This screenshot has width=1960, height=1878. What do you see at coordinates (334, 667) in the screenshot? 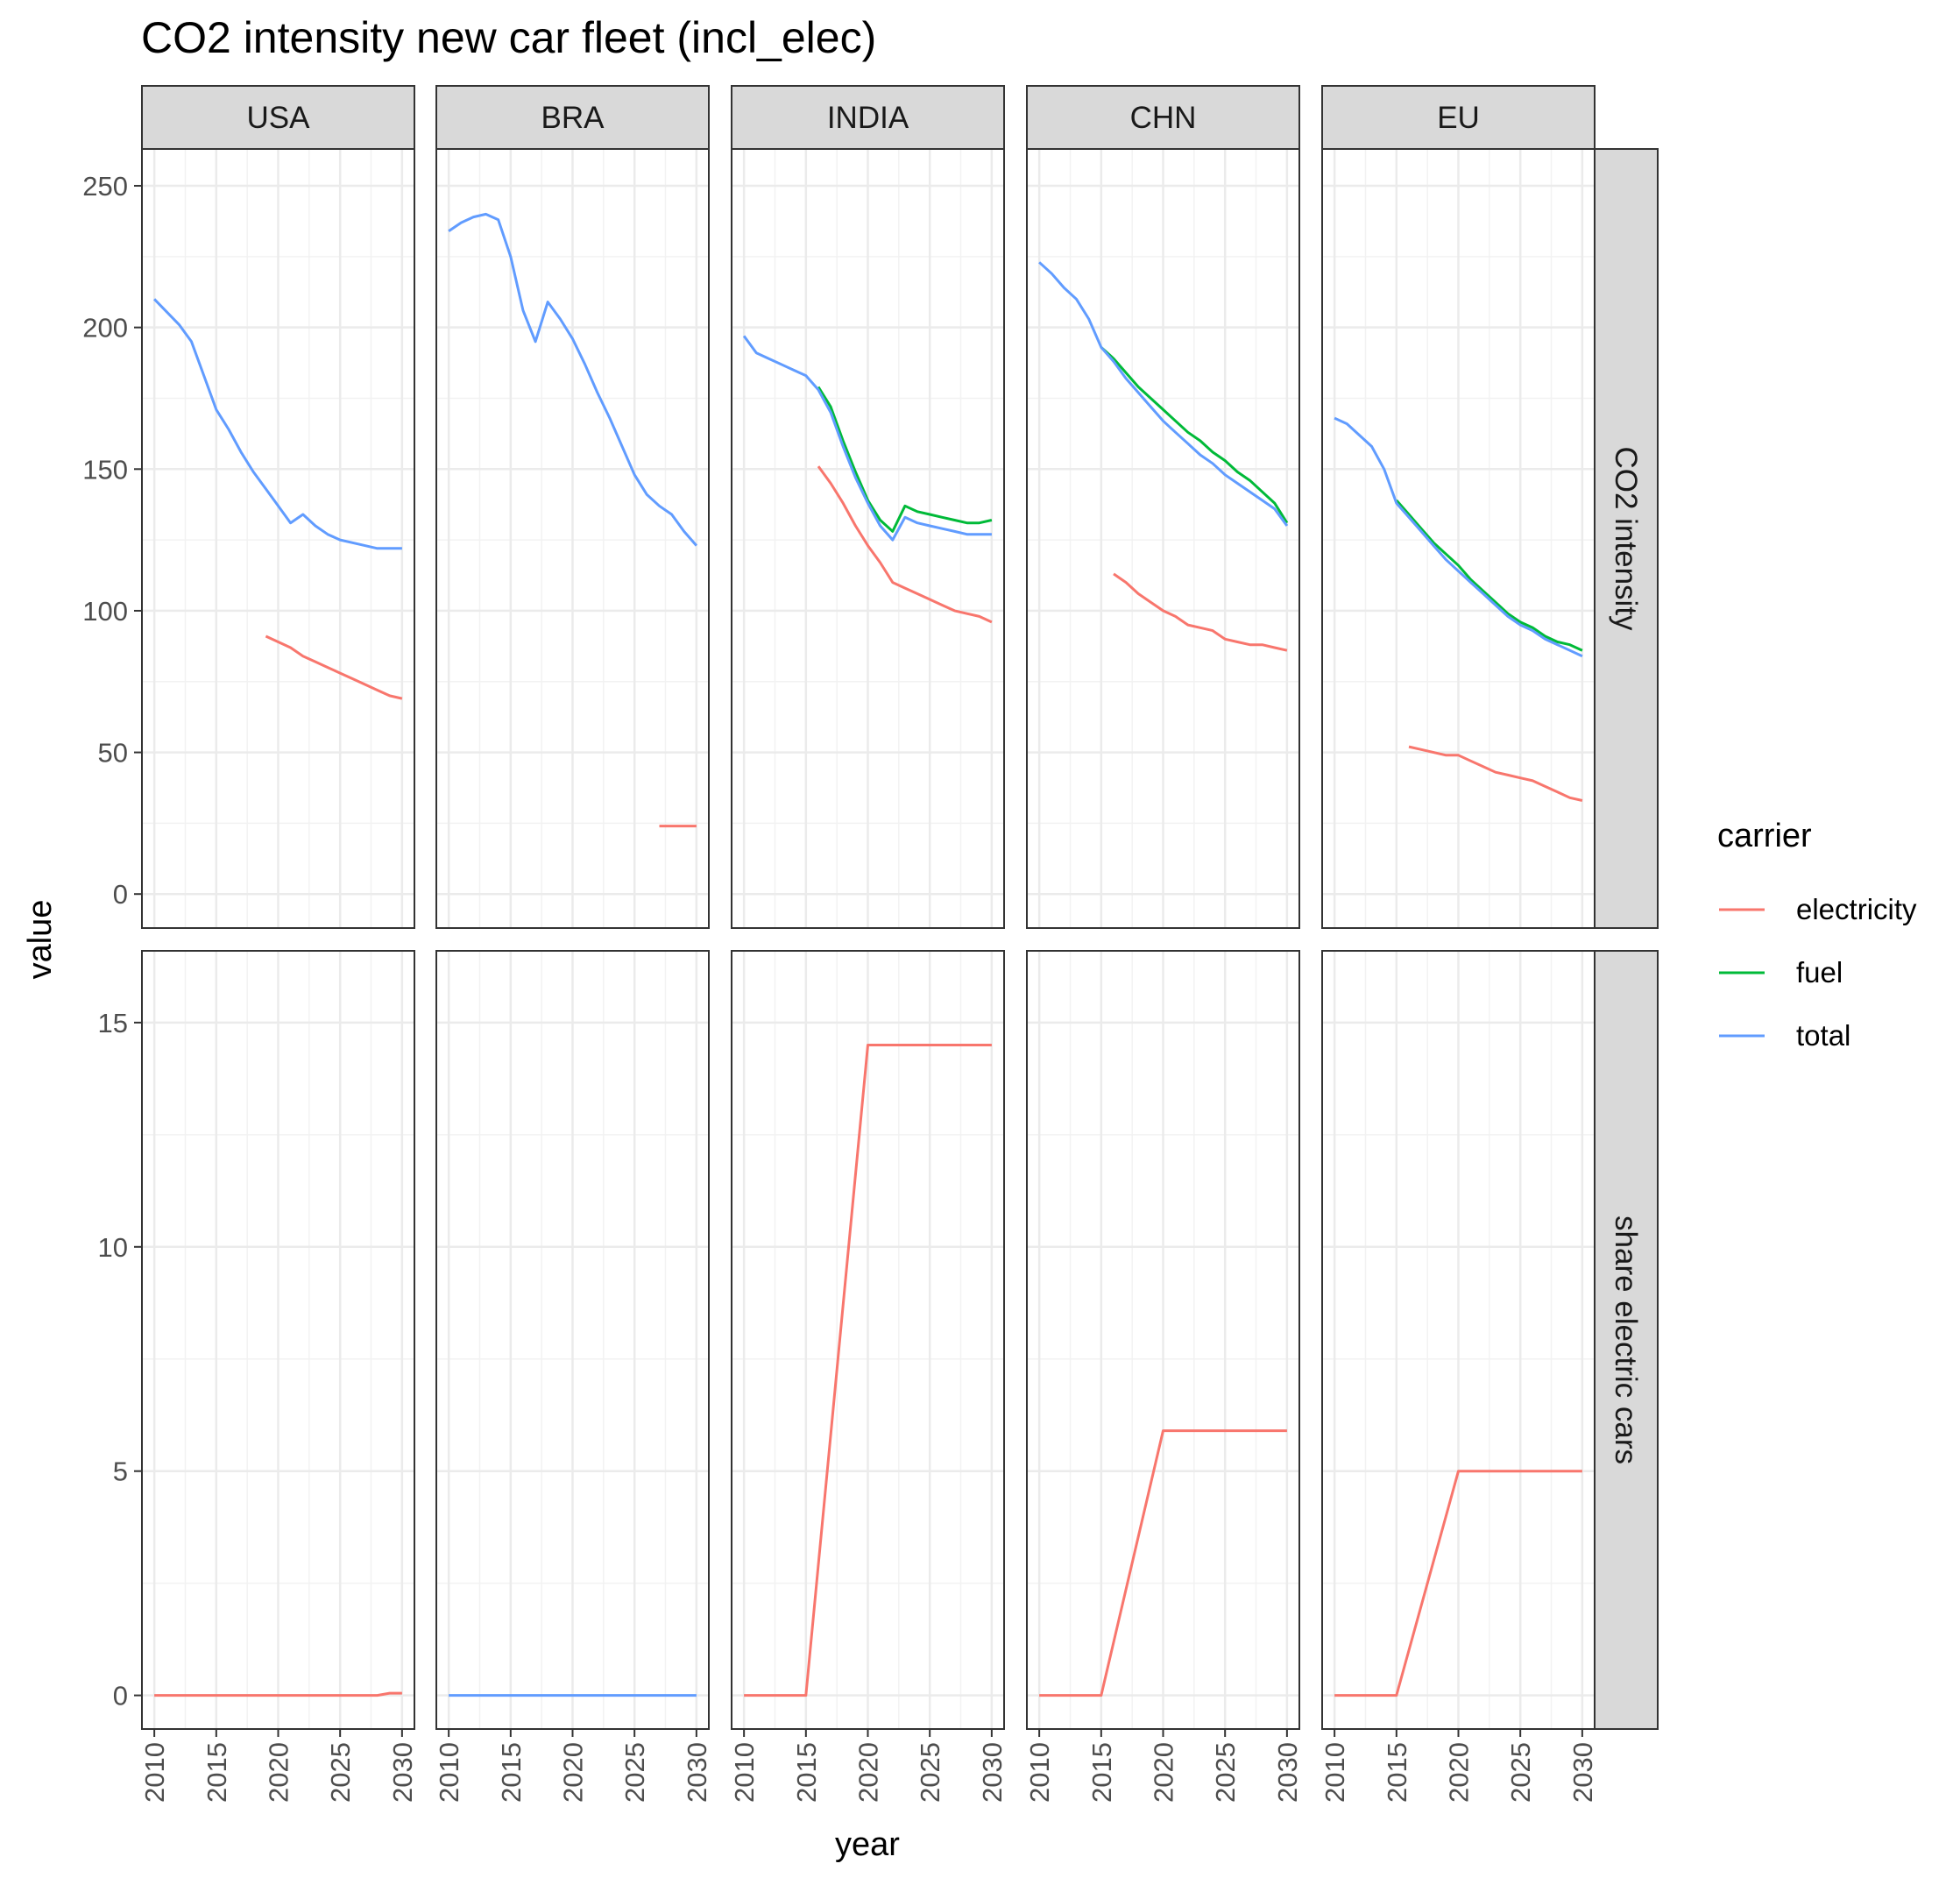
I see `series-line-electricity-usa-co2-intensity` at bounding box center [334, 667].